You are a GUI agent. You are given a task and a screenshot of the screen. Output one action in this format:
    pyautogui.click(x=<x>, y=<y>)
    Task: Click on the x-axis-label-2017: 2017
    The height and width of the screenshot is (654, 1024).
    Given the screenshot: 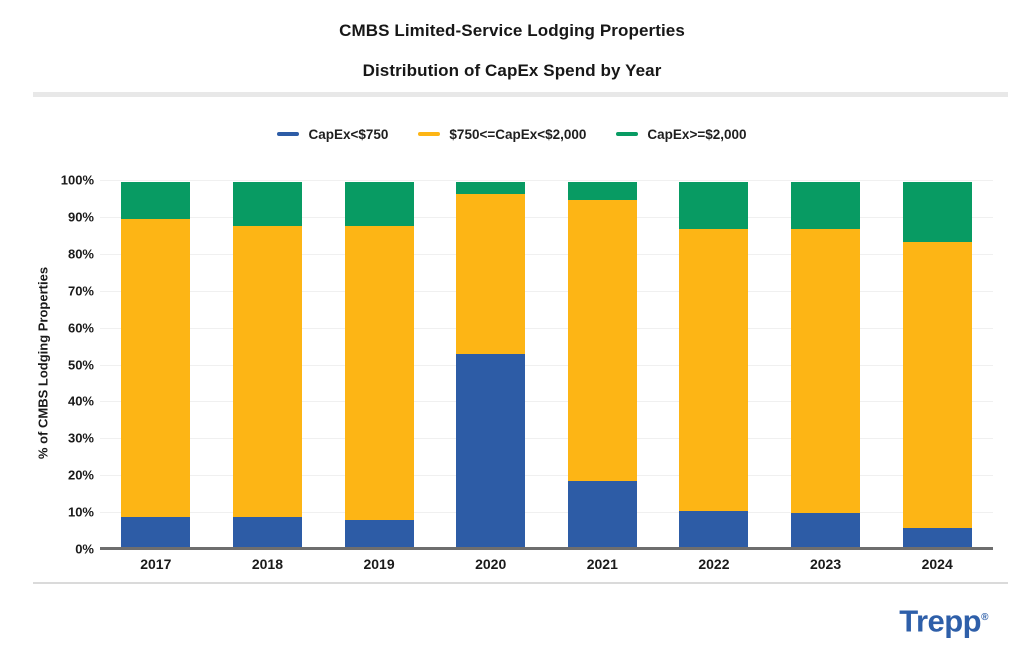 What is the action you would take?
    pyautogui.click(x=156, y=564)
    